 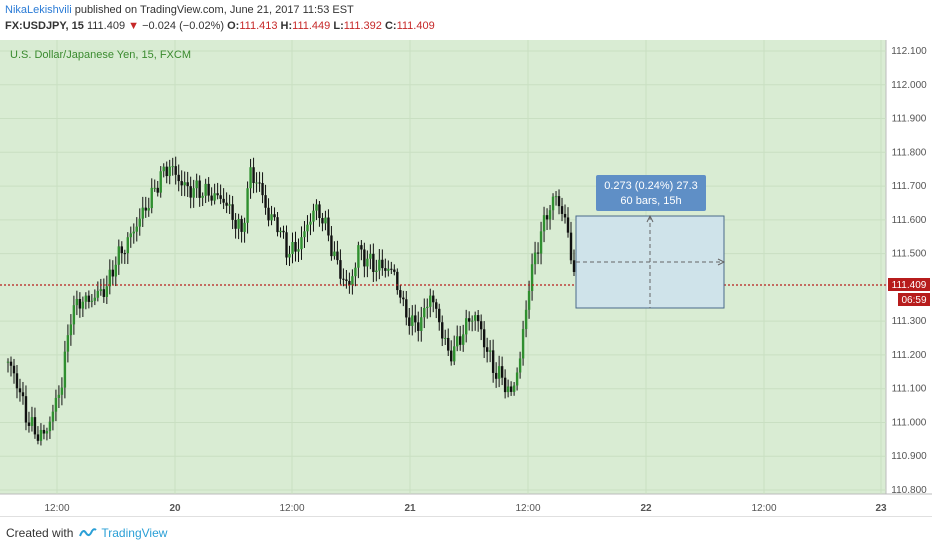 What do you see at coordinates (909, 456) in the screenshot?
I see `price-tick-label: 110.900` at bounding box center [909, 456].